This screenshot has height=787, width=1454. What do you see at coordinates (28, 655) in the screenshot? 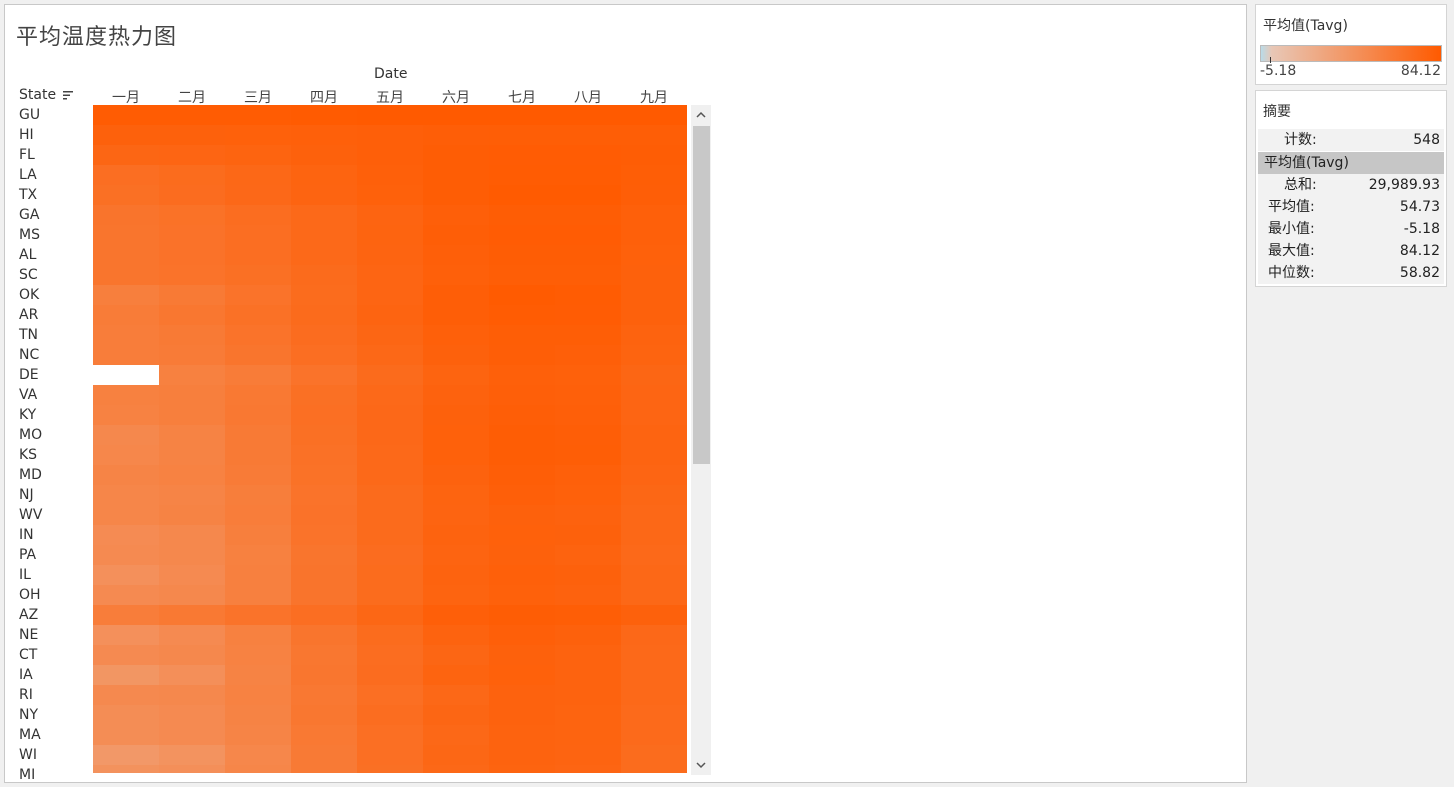
I see `state-row-label: CT` at bounding box center [28, 655].